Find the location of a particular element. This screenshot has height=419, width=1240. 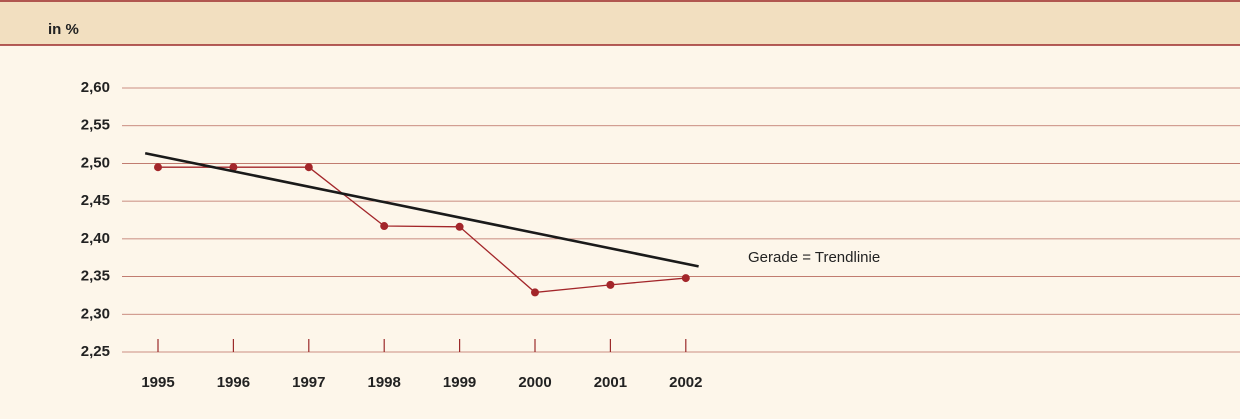

annotation: Gerade = Trendlinie is located at coordinates (814, 257).